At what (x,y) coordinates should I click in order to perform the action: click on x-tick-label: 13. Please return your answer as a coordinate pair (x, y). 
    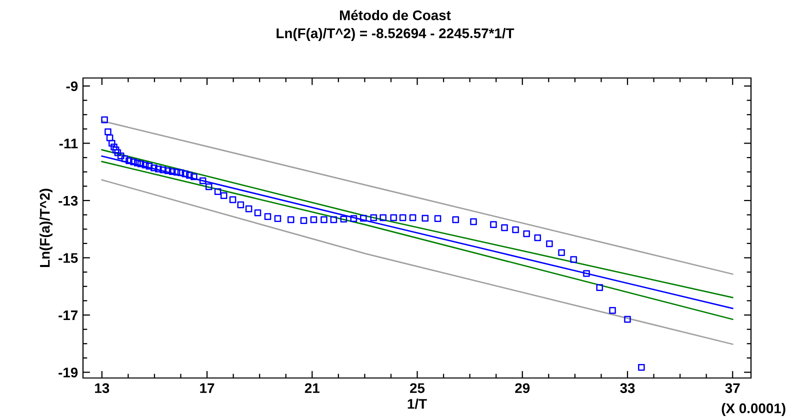
    Looking at the image, I should click on (102, 388).